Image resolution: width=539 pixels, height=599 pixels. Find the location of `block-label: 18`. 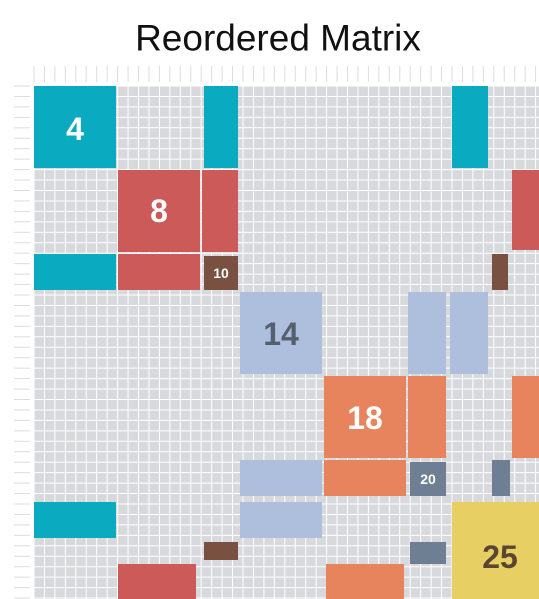

block-label: 18 is located at coordinates (365, 418).